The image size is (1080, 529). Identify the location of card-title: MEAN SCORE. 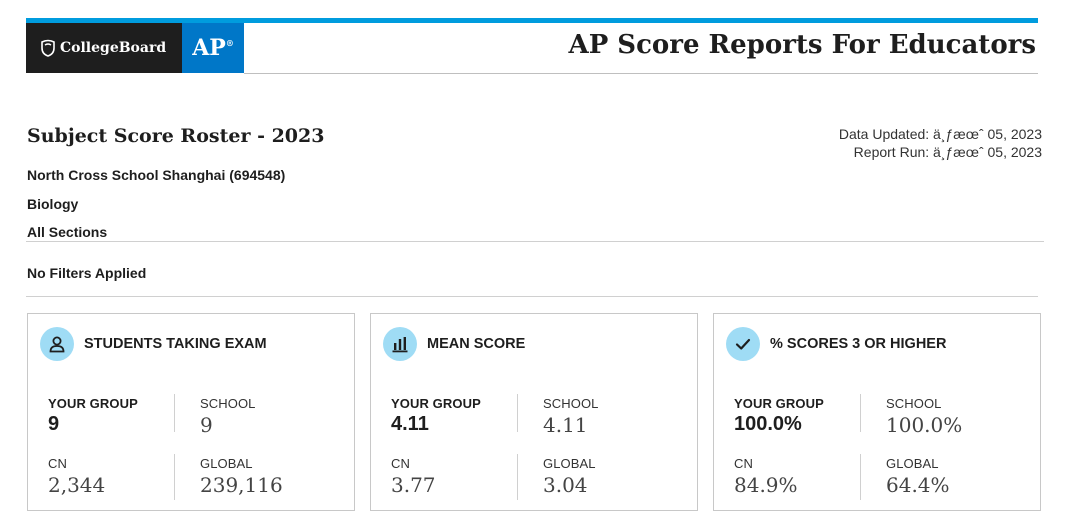
(476, 344).